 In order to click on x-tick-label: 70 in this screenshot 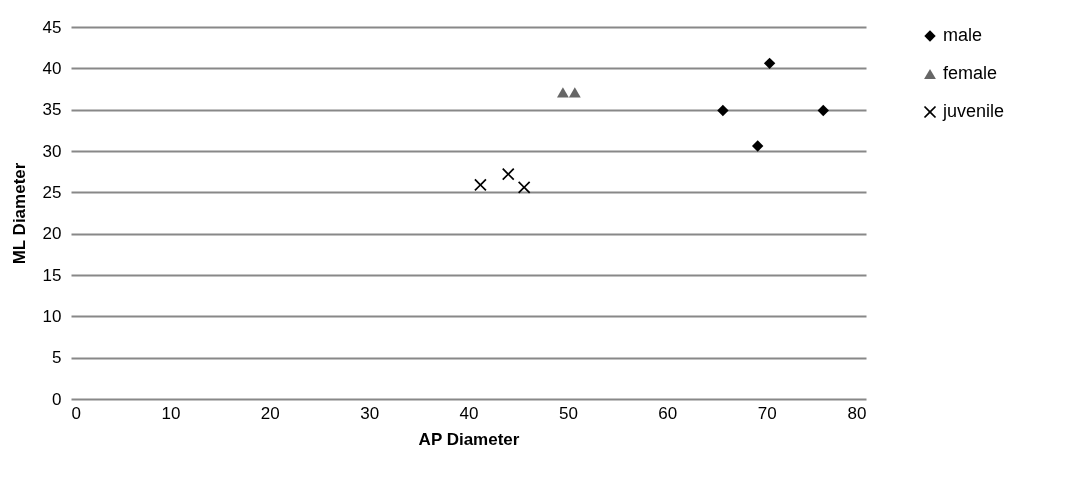, I will do `click(767, 413)`.